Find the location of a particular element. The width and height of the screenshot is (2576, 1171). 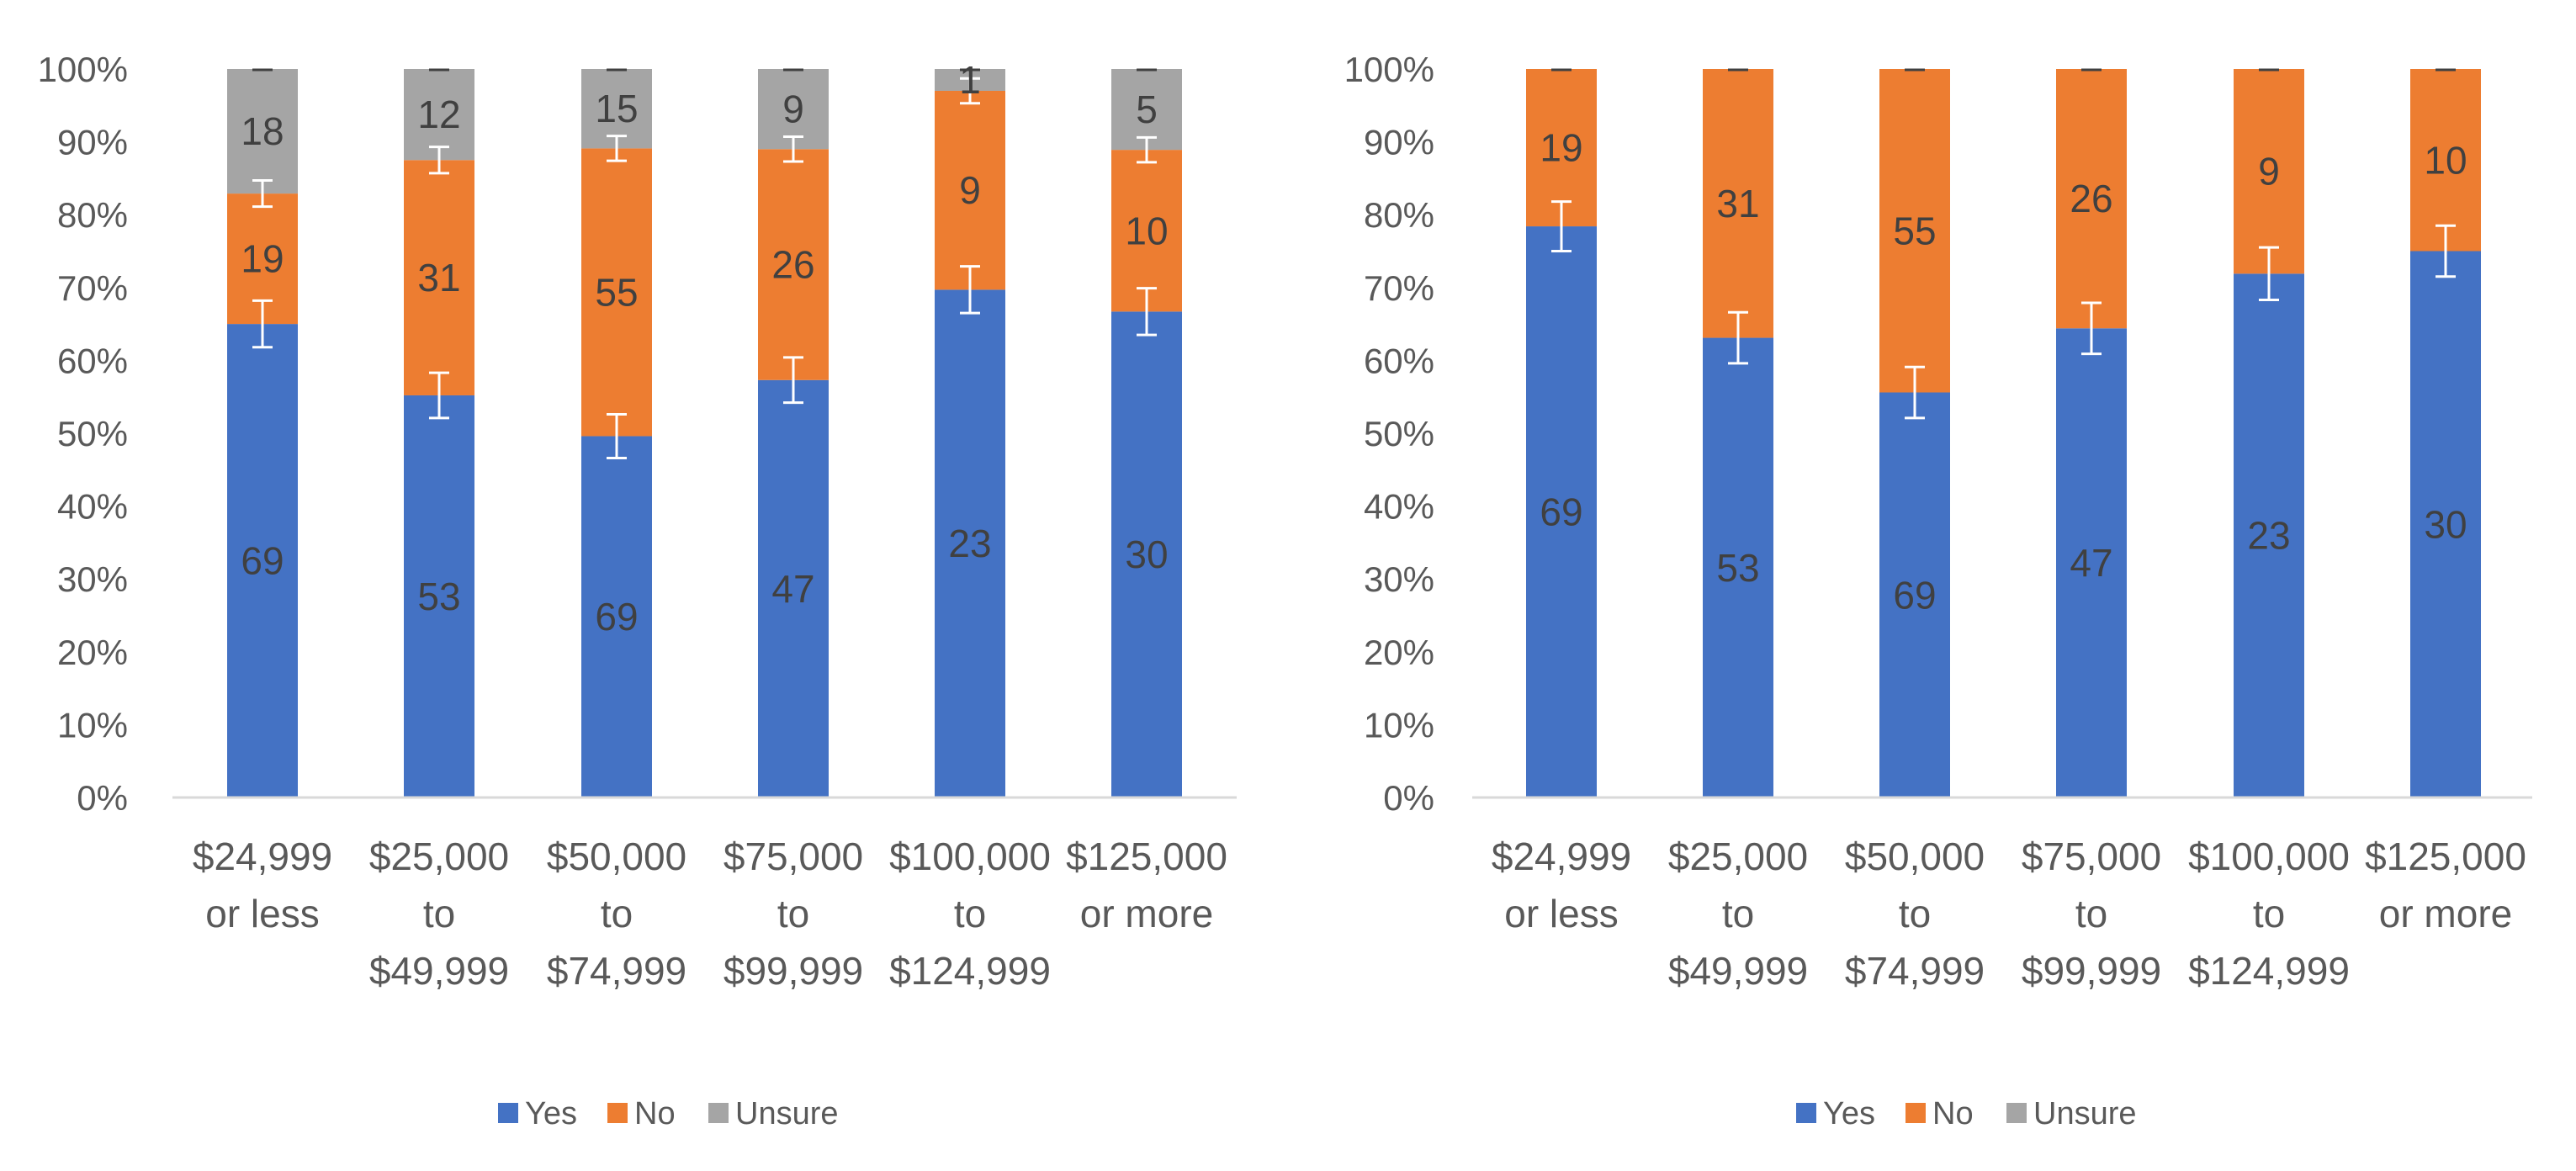

data-label-unsure: 1 is located at coordinates (970, 80).